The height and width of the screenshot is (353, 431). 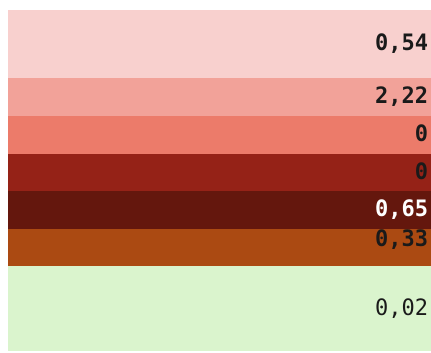 I want to click on value-label: 0,54, so click(x=401, y=43).